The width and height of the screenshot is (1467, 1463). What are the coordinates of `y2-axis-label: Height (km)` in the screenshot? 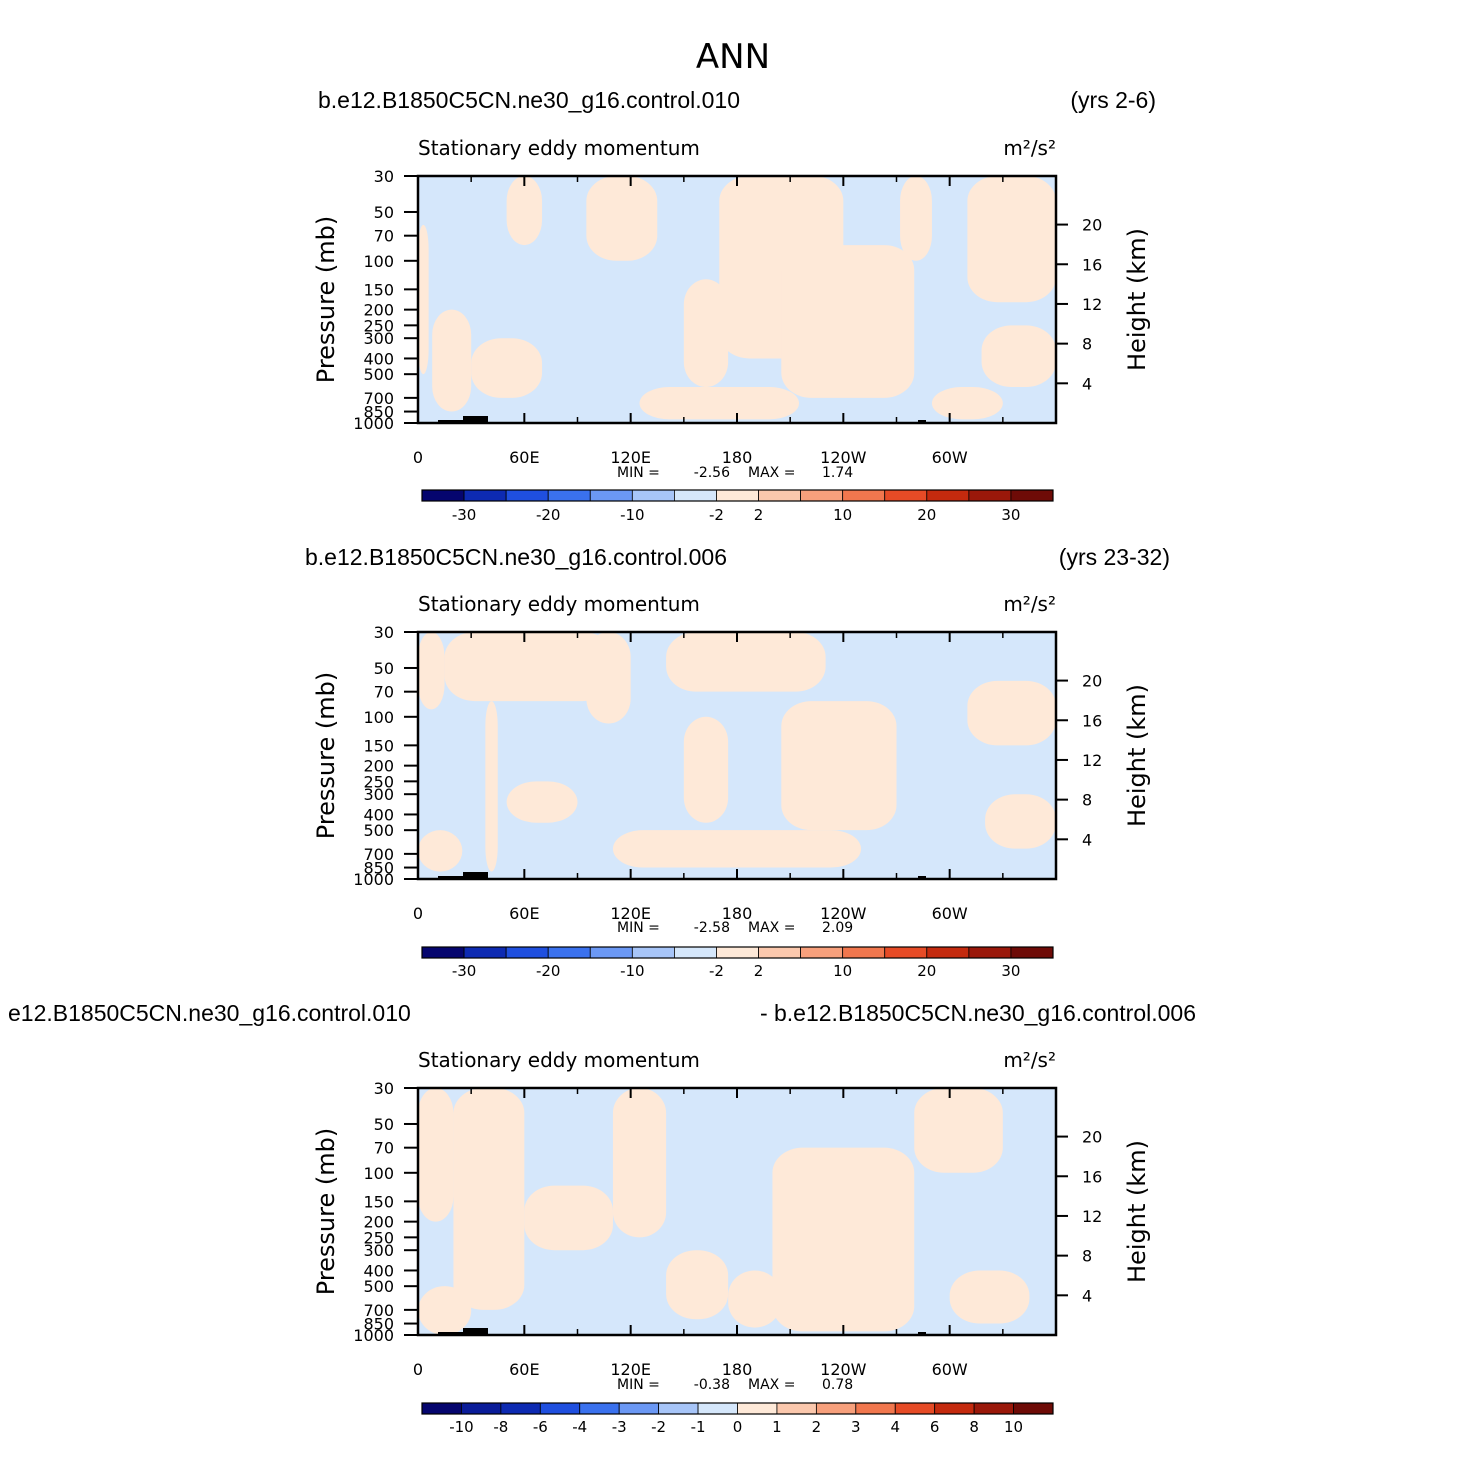 It's located at (1137, 755).